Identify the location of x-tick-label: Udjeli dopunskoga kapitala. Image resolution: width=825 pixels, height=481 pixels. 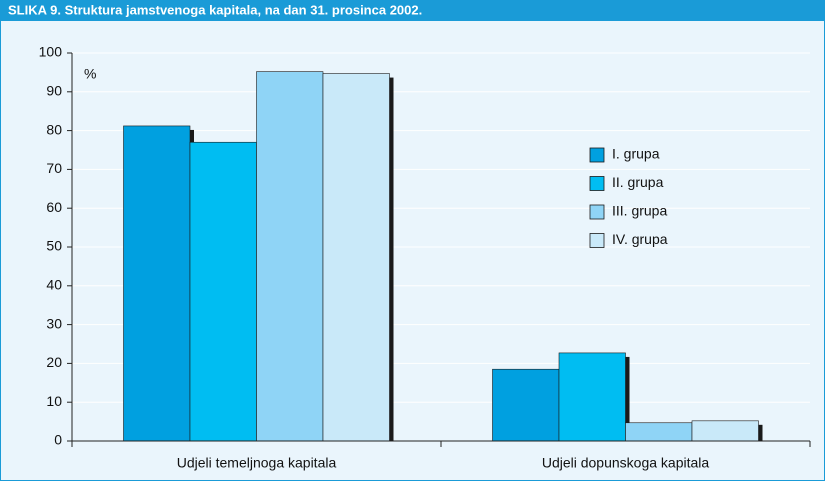
(626, 463).